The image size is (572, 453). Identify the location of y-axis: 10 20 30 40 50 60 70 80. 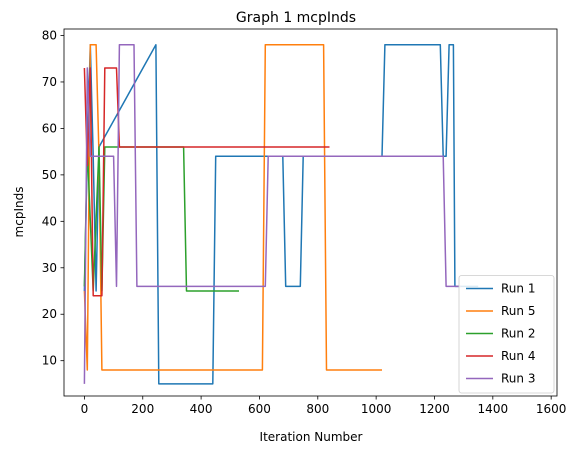
(53, 198).